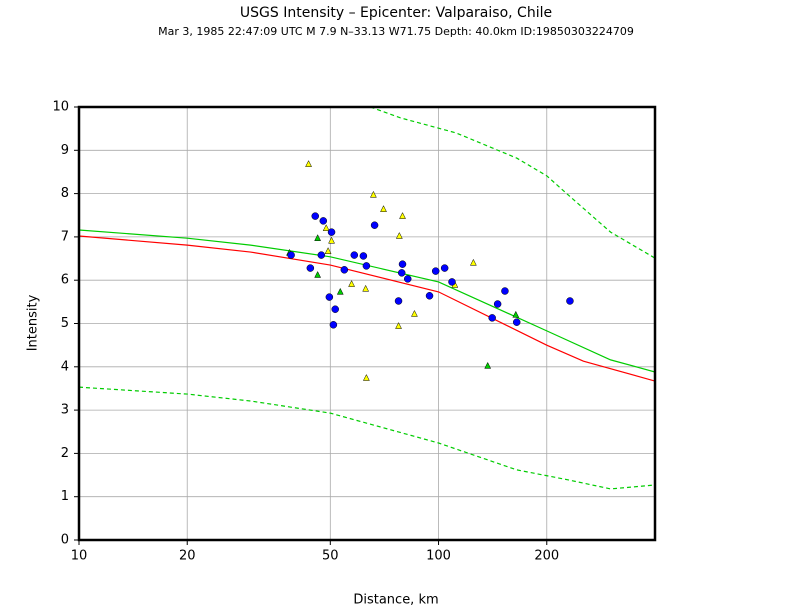  I want to click on x-tick-label: 20, so click(187, 556).